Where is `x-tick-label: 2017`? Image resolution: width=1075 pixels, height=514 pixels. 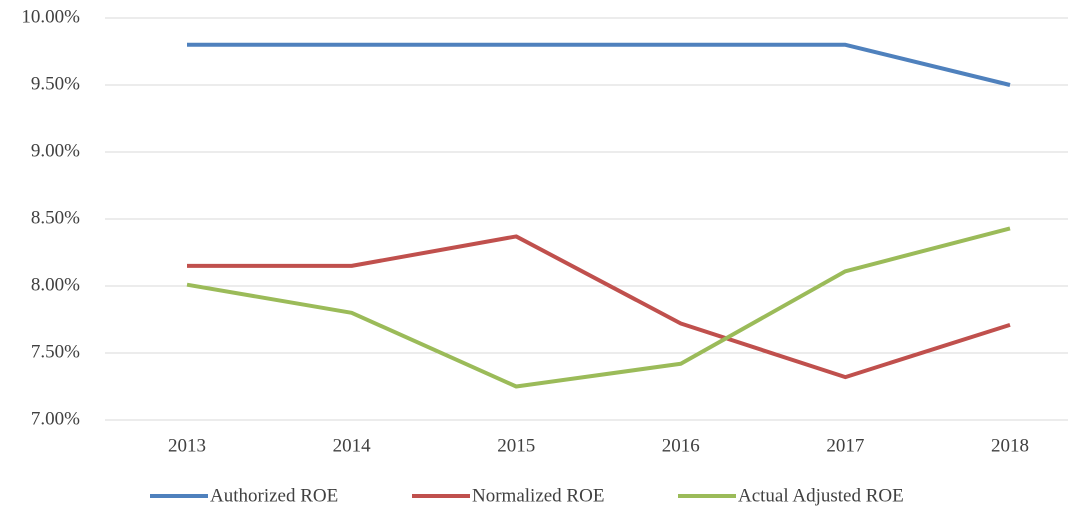 x-tick-label: 2017 is located at coordinates (845, 445).